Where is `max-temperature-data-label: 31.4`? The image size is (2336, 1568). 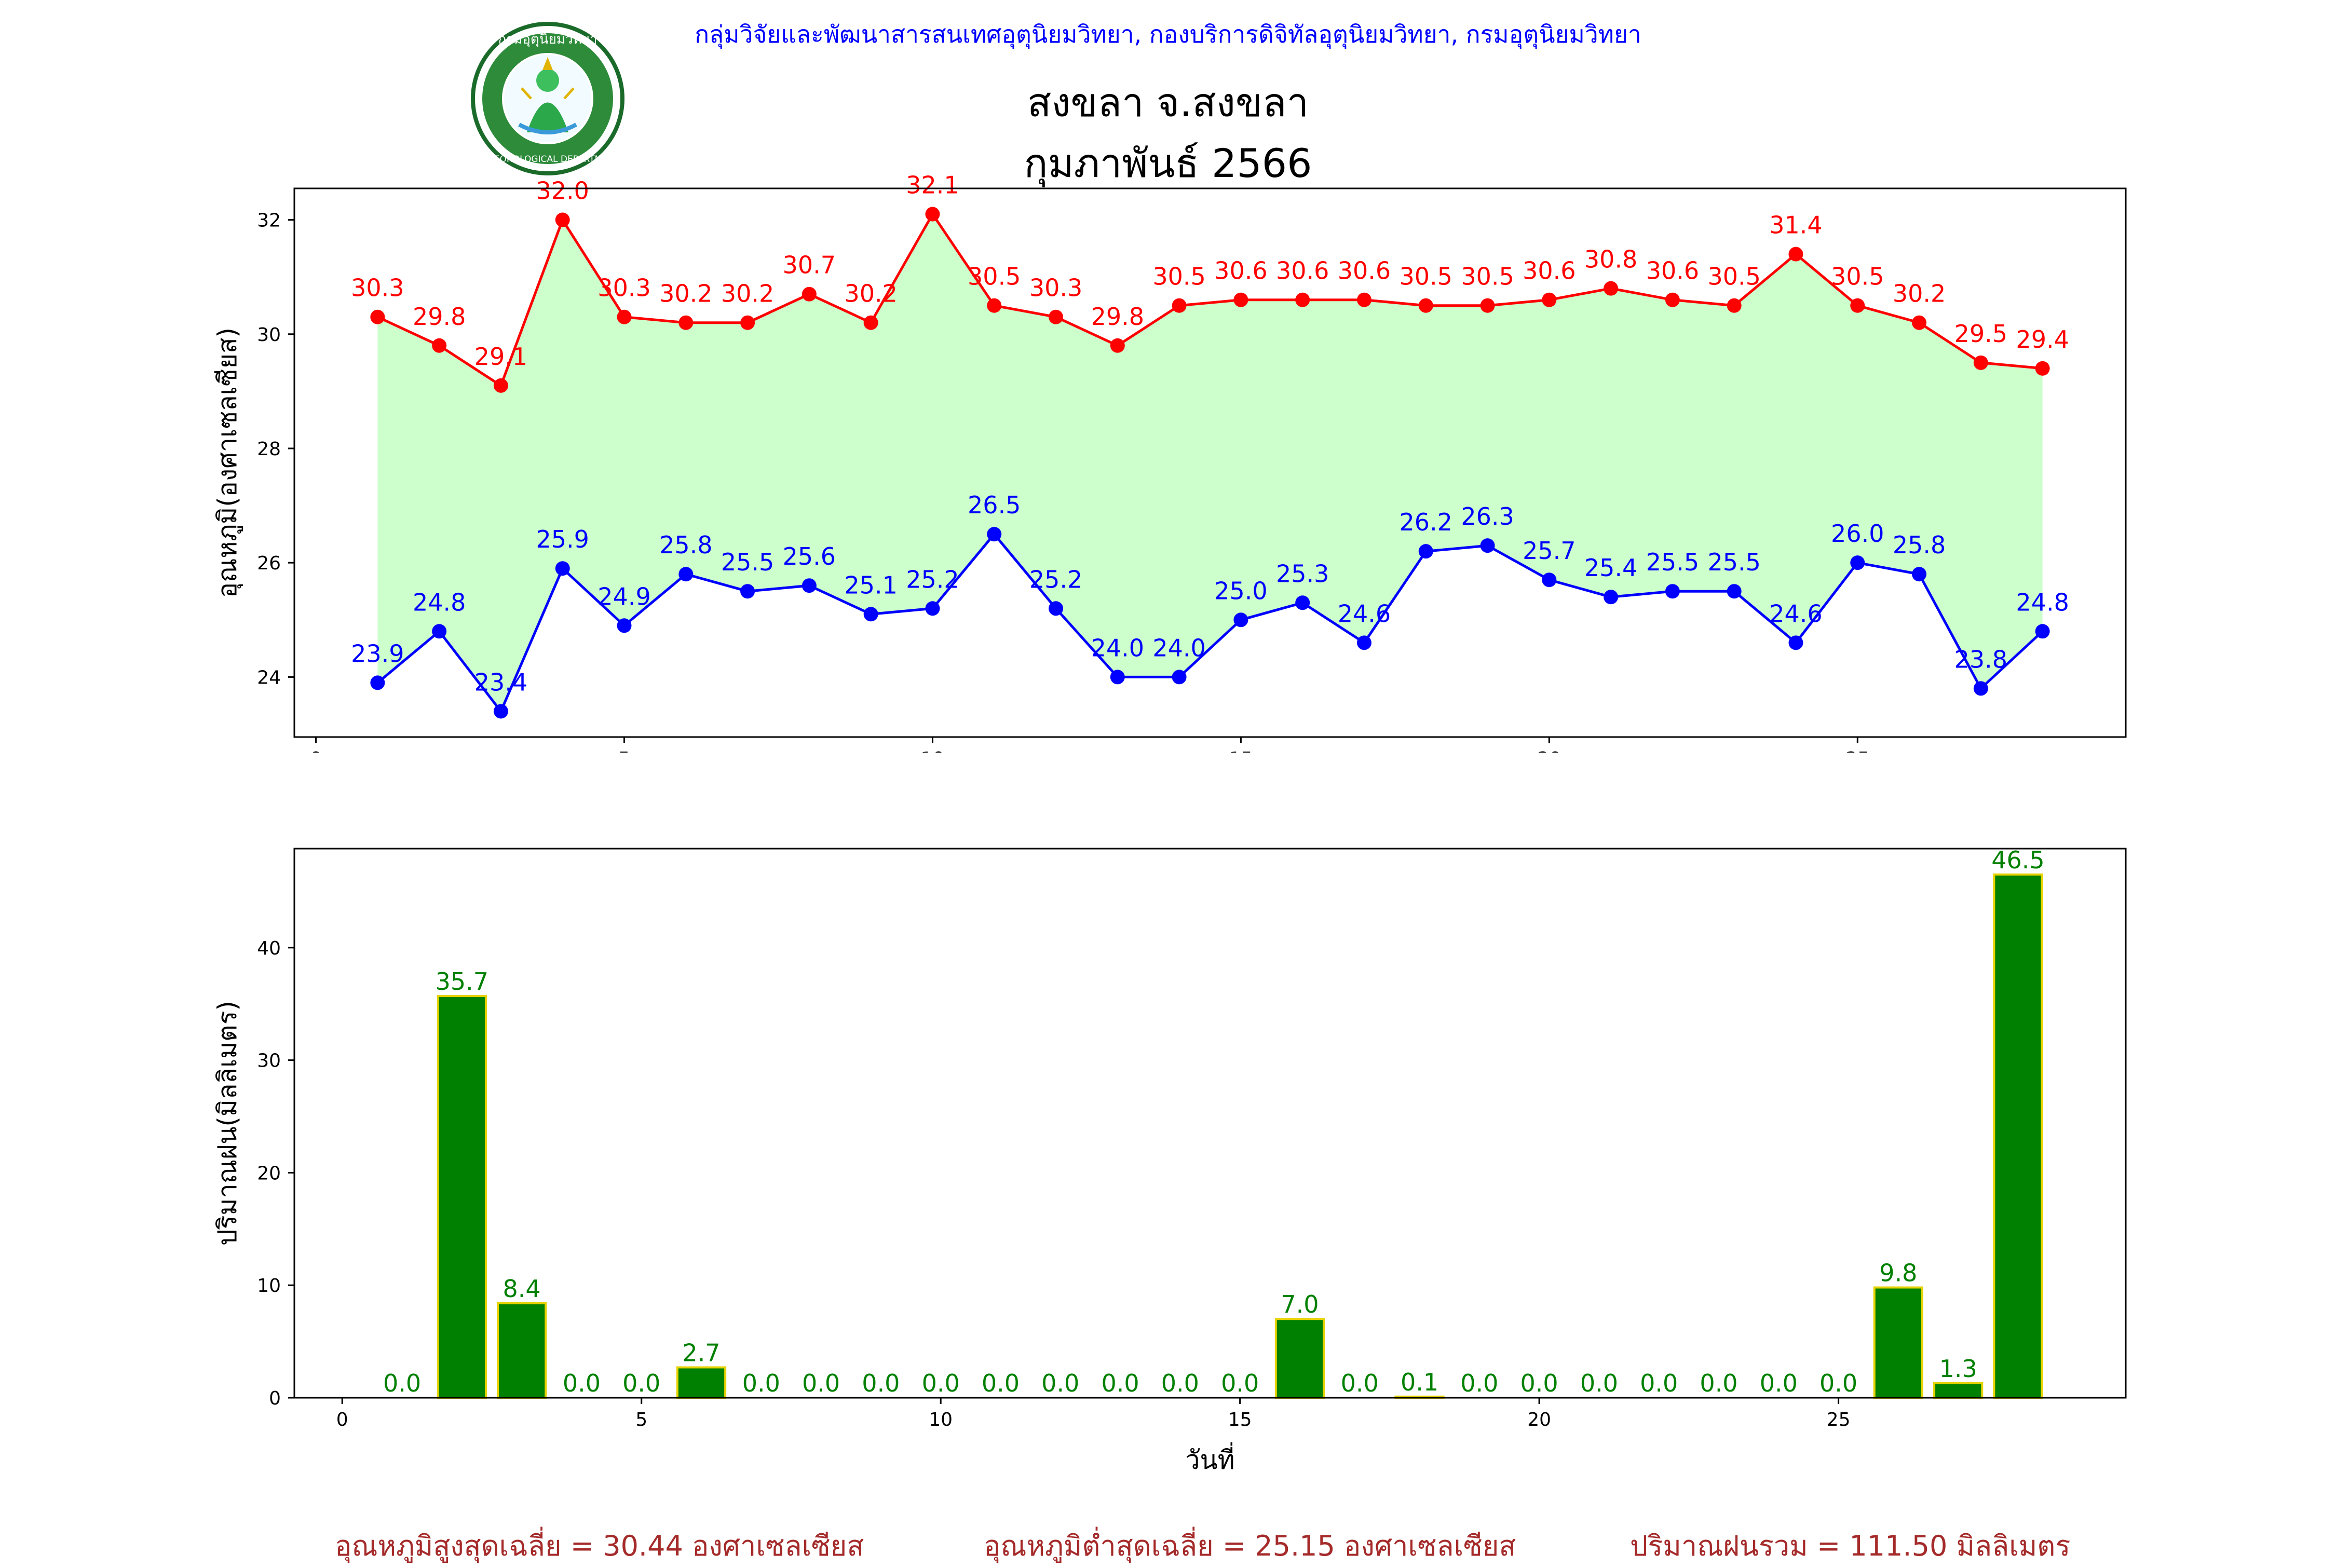
max-temperature-data-label: 31.4 is located at coordinates (1795, 225).